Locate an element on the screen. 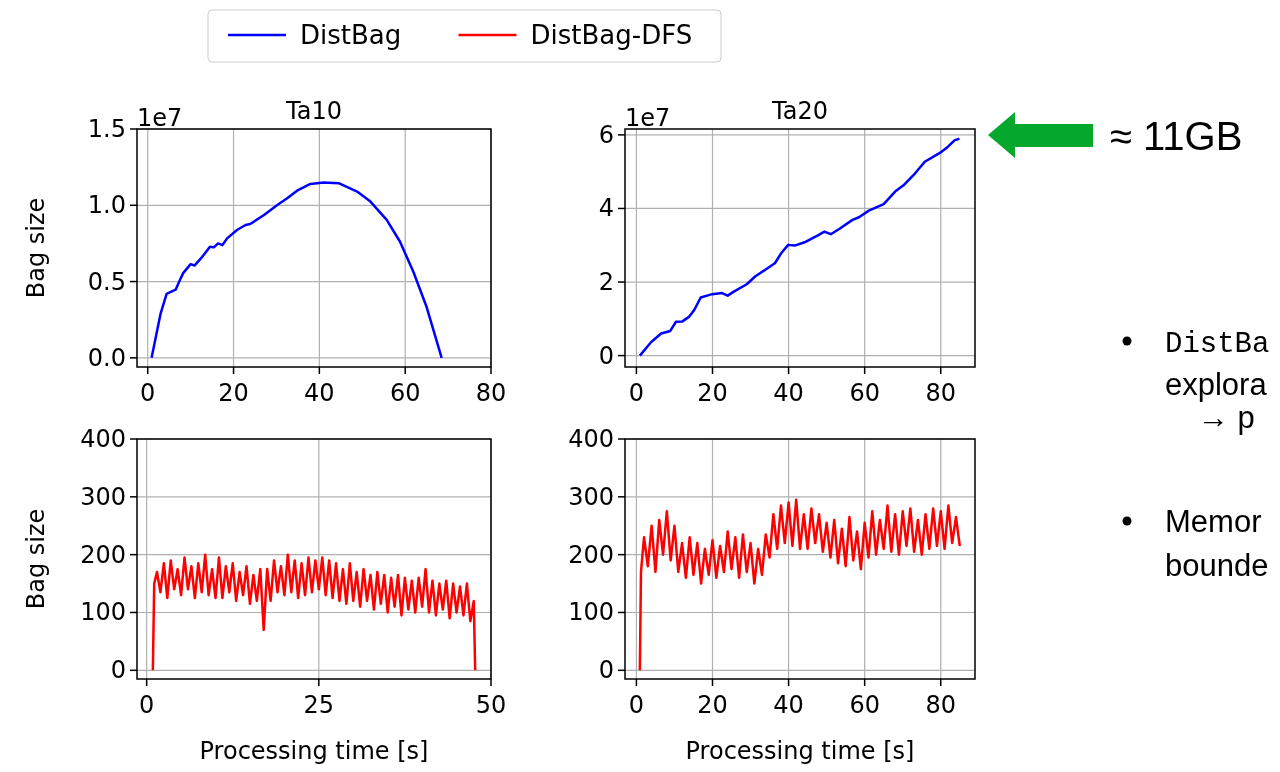  legend-label: DistBag is located at coordinates (351, 35).